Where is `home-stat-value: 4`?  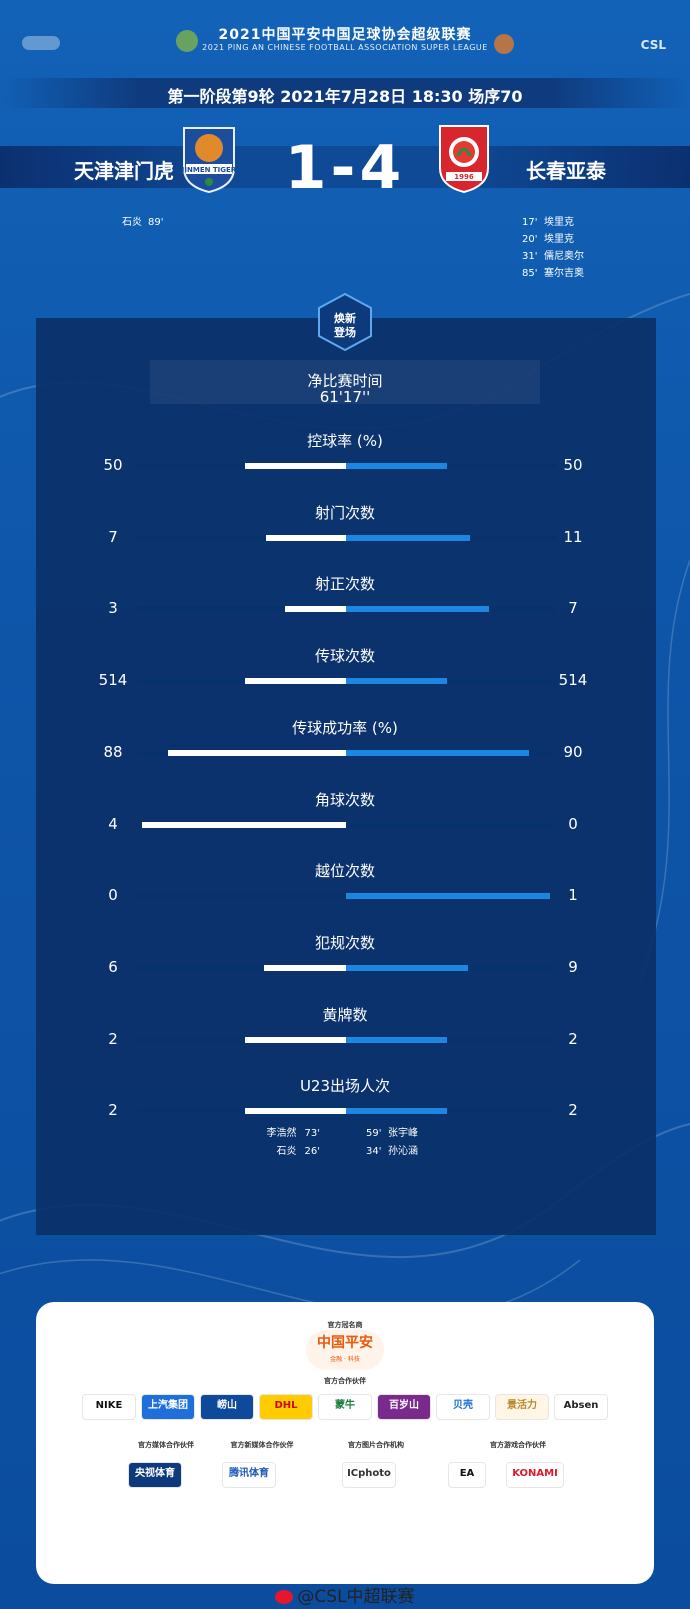
home-stat-value: 4 is located at coordinates (113, 823).